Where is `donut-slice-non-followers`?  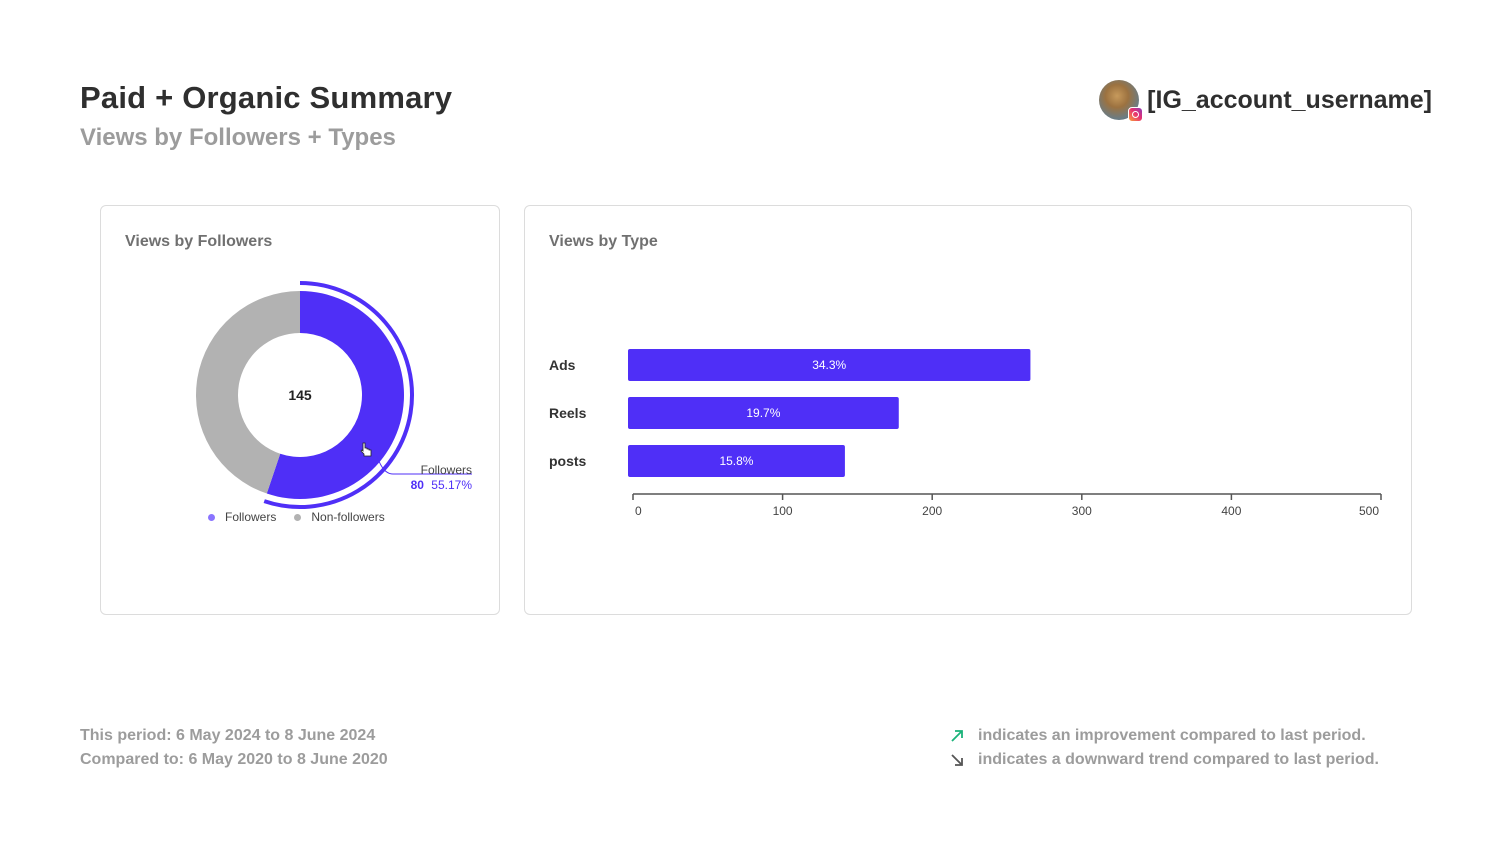 donut-slice-non-followers is located at coordinates (247, 392).